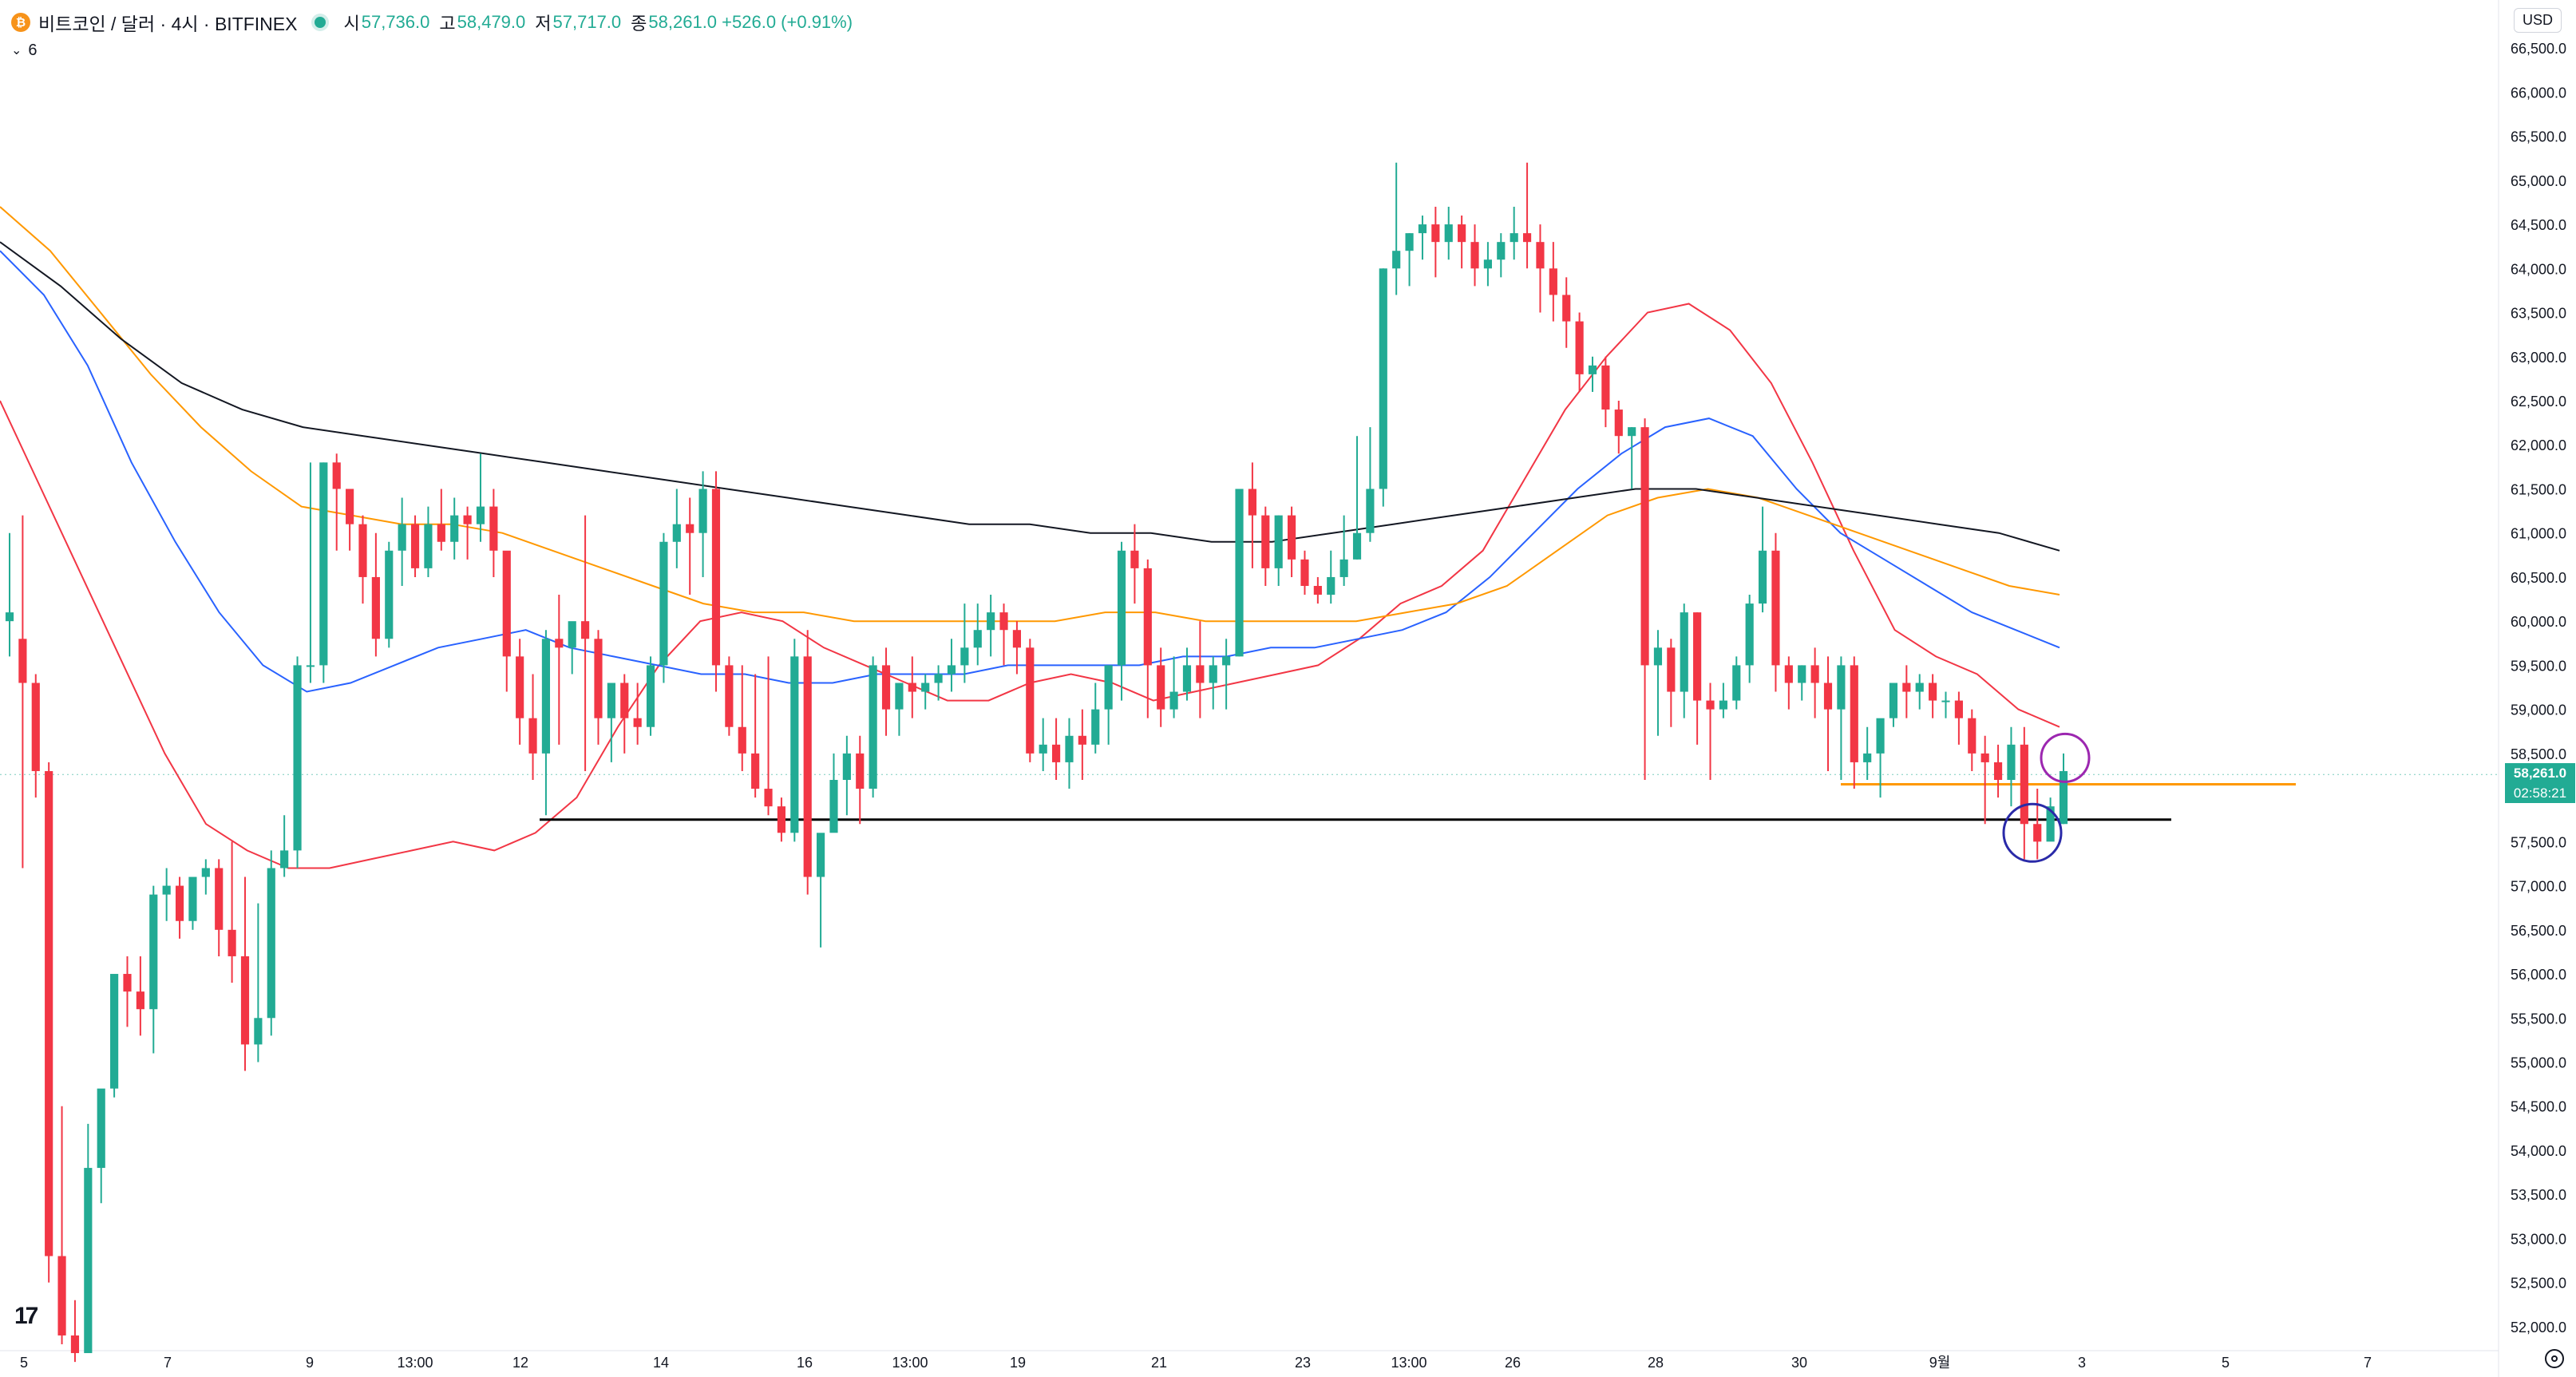 This screenshot has height=1377, width=2576. I want to click on symbol-title: 비트코인 / 달러 · 4시 · BITFINEX, so click(168, 24).